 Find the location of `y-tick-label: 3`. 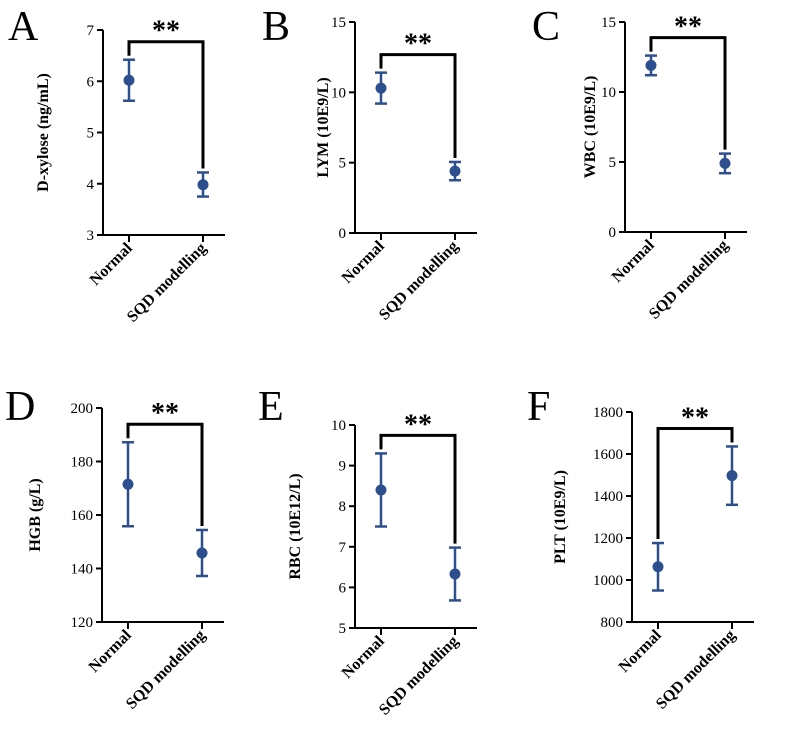

y-tick-label: 3 is located at coordinates (91, 236).